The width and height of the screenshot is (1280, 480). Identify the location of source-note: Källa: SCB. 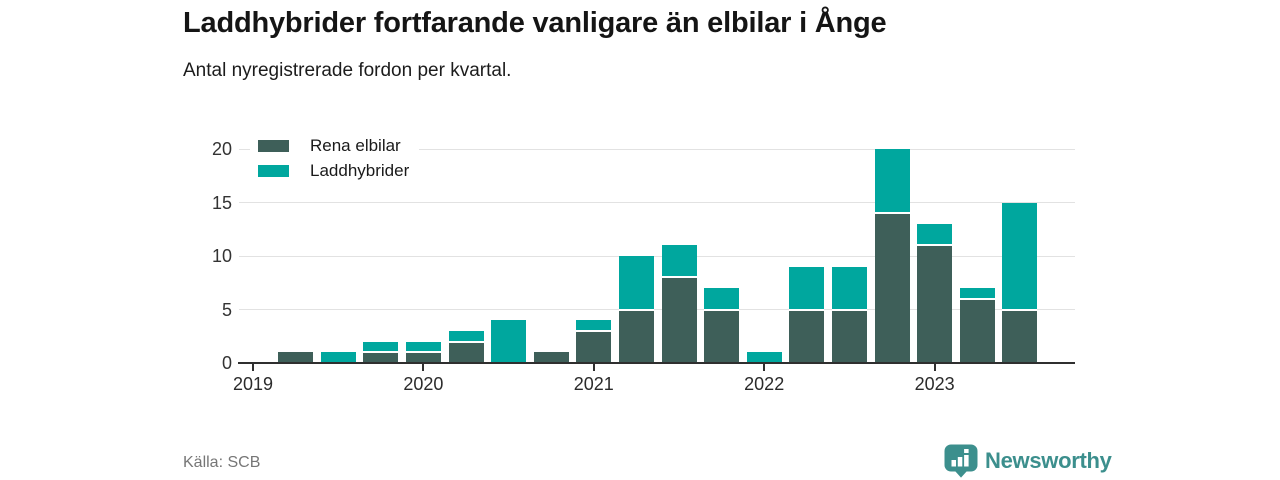
(222, 462).